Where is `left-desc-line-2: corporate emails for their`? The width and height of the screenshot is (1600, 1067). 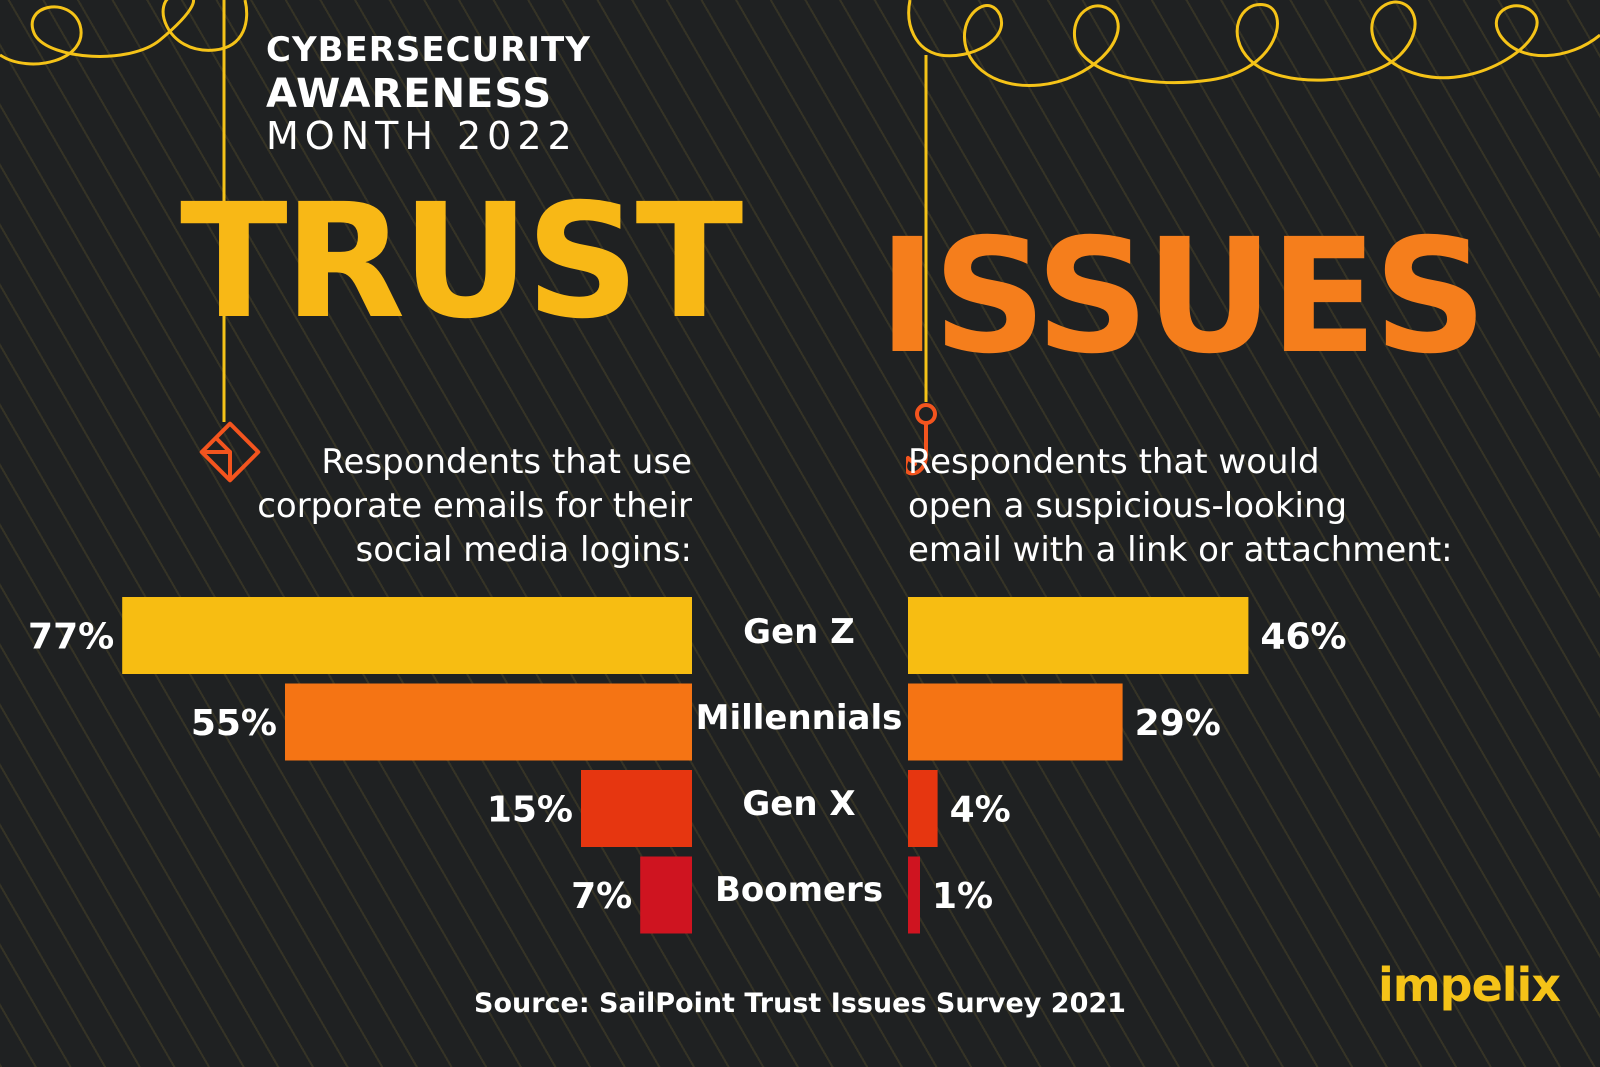 left-desc-line-2: corporate emails for their is located at coordinates (474, 506).